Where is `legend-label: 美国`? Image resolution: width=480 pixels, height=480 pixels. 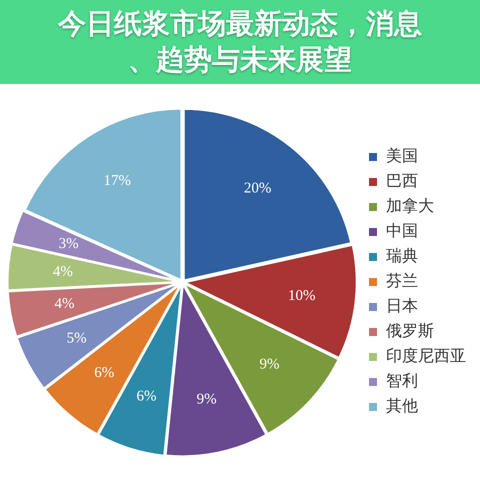
legend-label: 美国 is located at coordinates (402, 156).